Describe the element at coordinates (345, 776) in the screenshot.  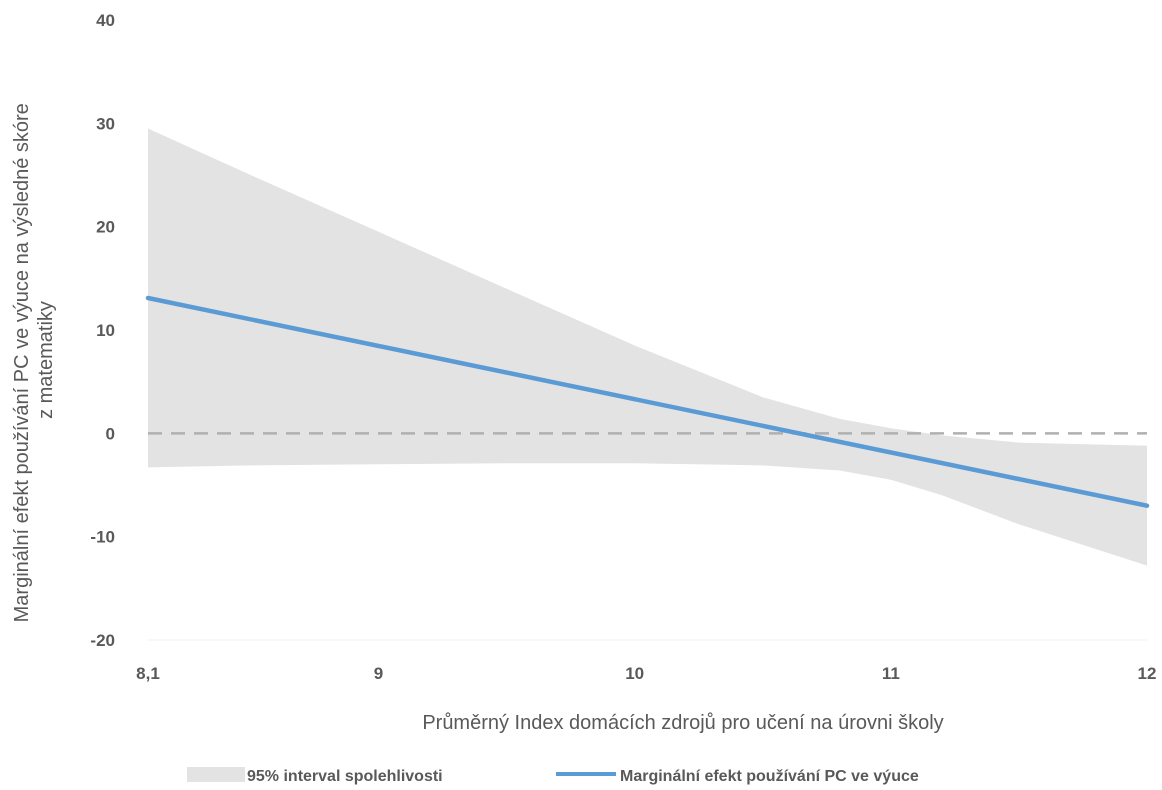
I see `legend-band-label: 95% interval spolehlivosti` at that location.